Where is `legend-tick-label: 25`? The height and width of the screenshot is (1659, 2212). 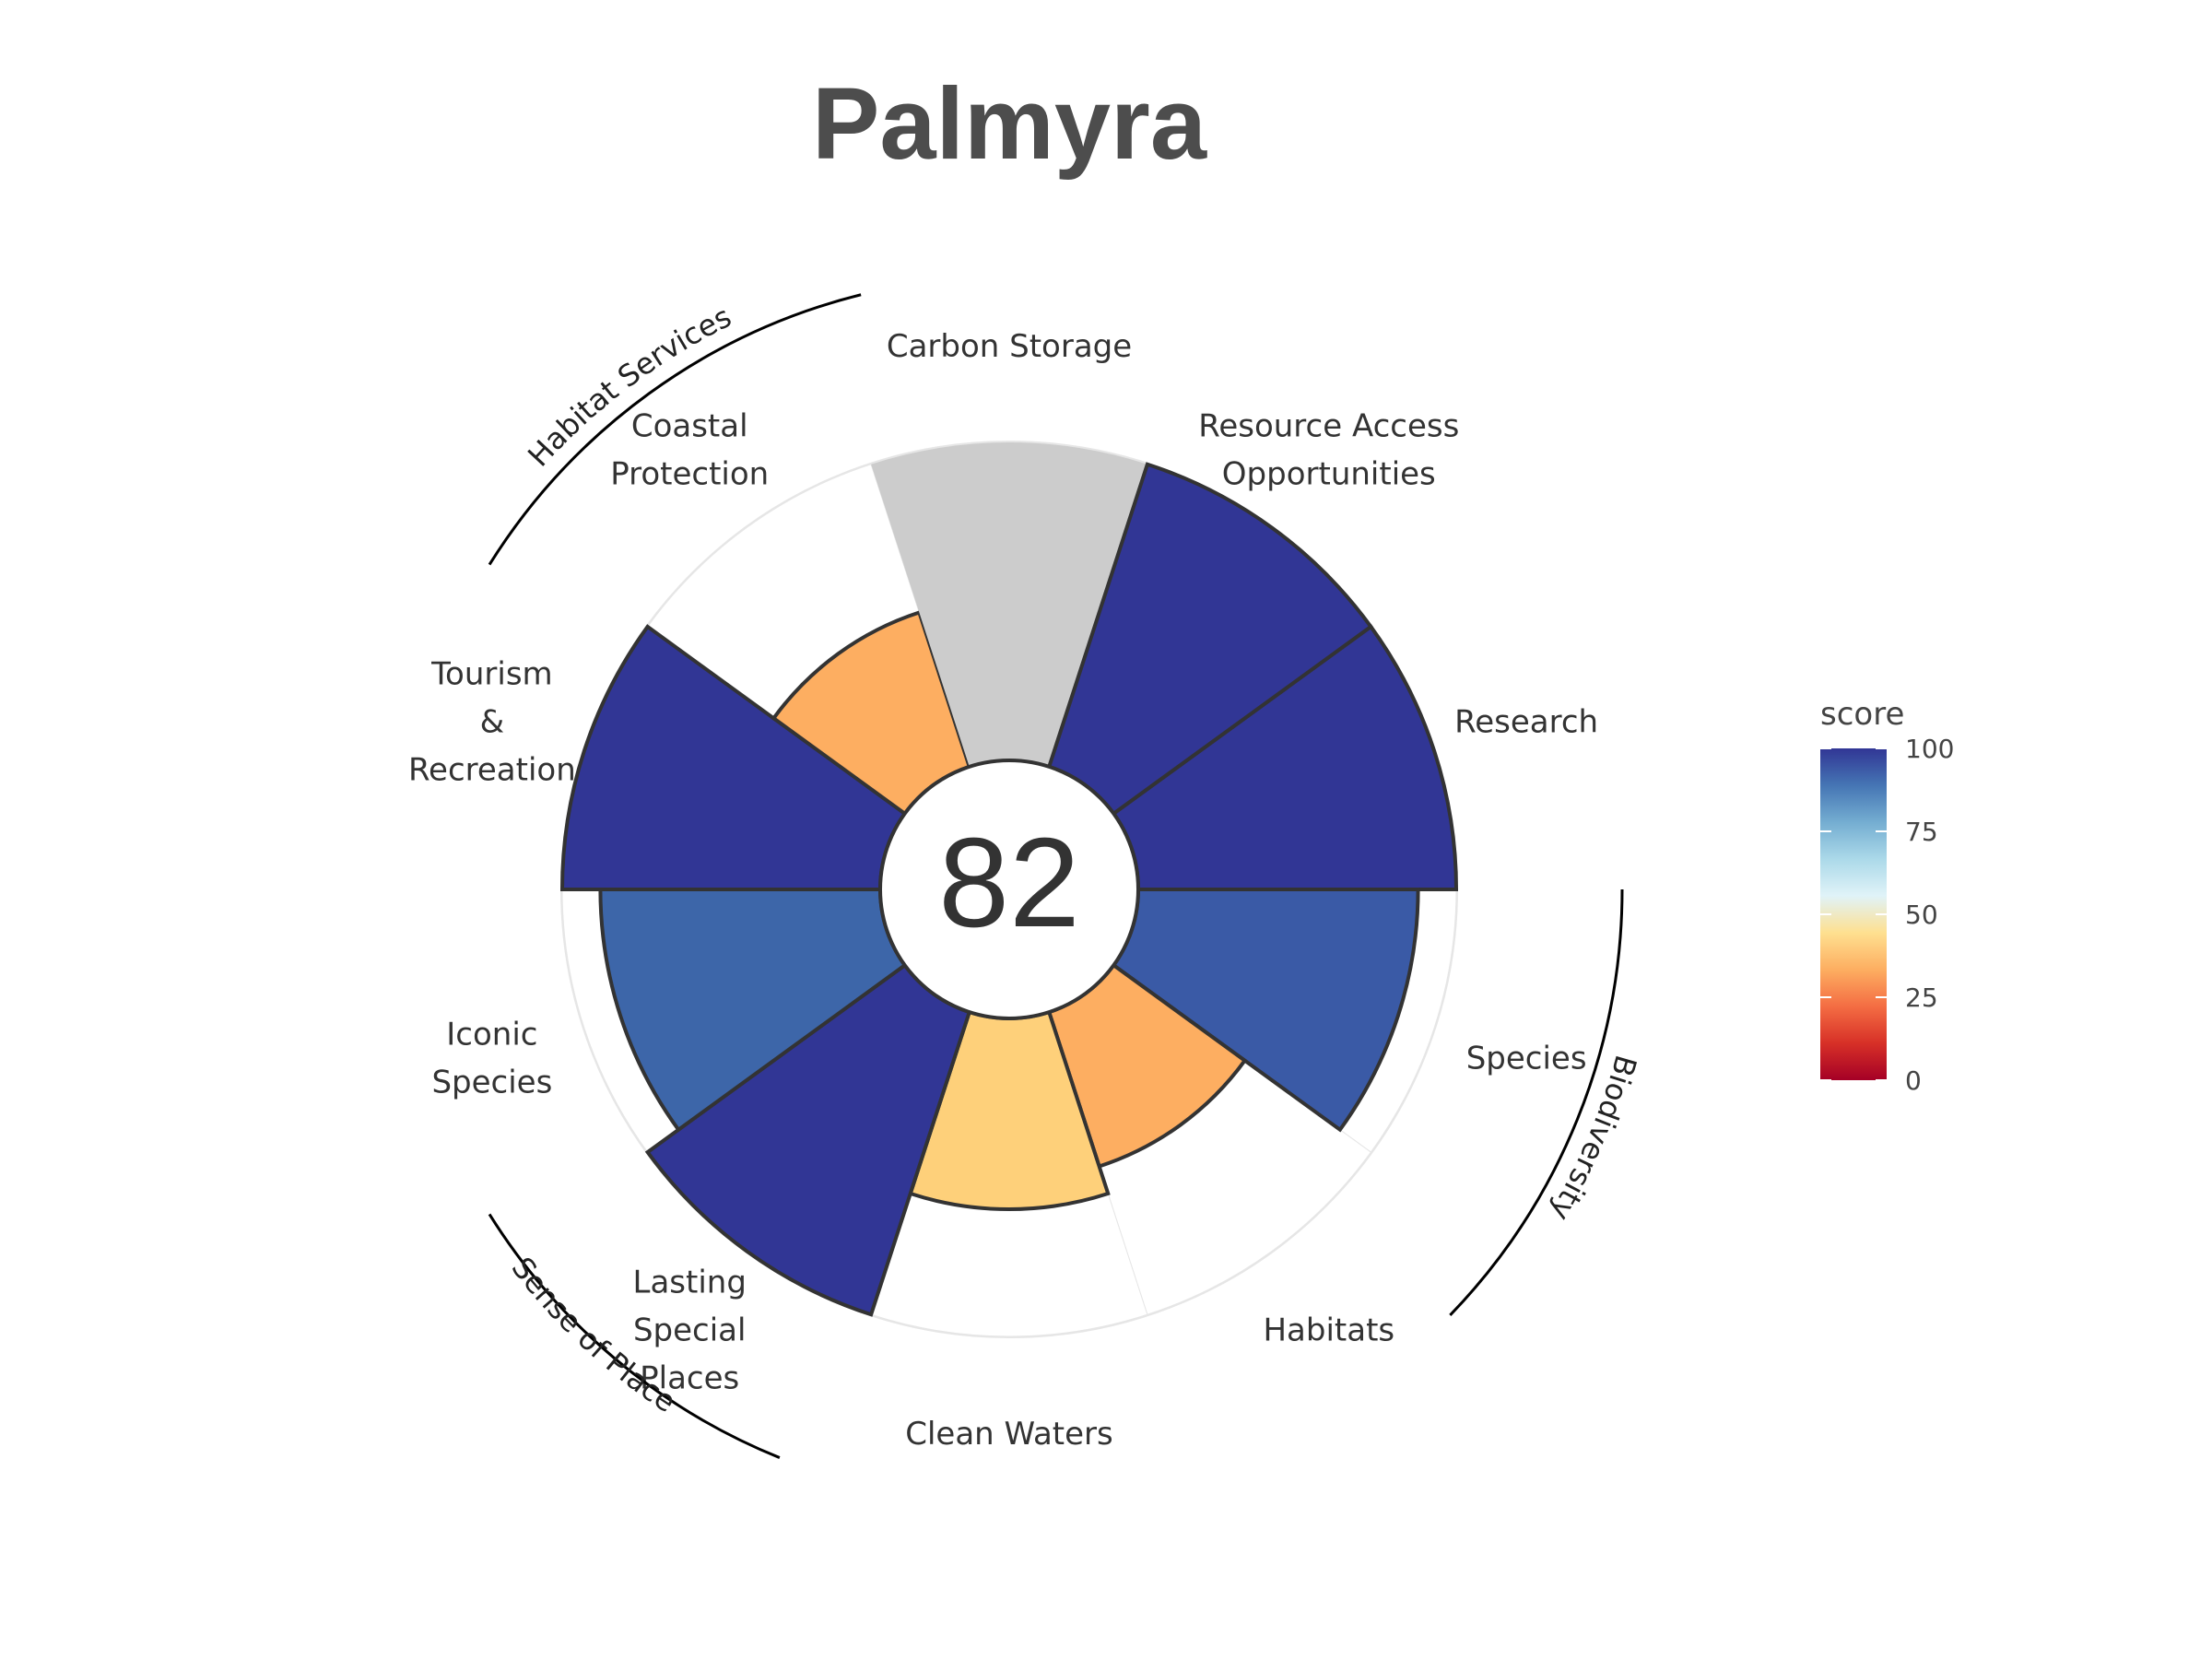 legend-tick-label: 25 is located at coordinates (1921, 997).